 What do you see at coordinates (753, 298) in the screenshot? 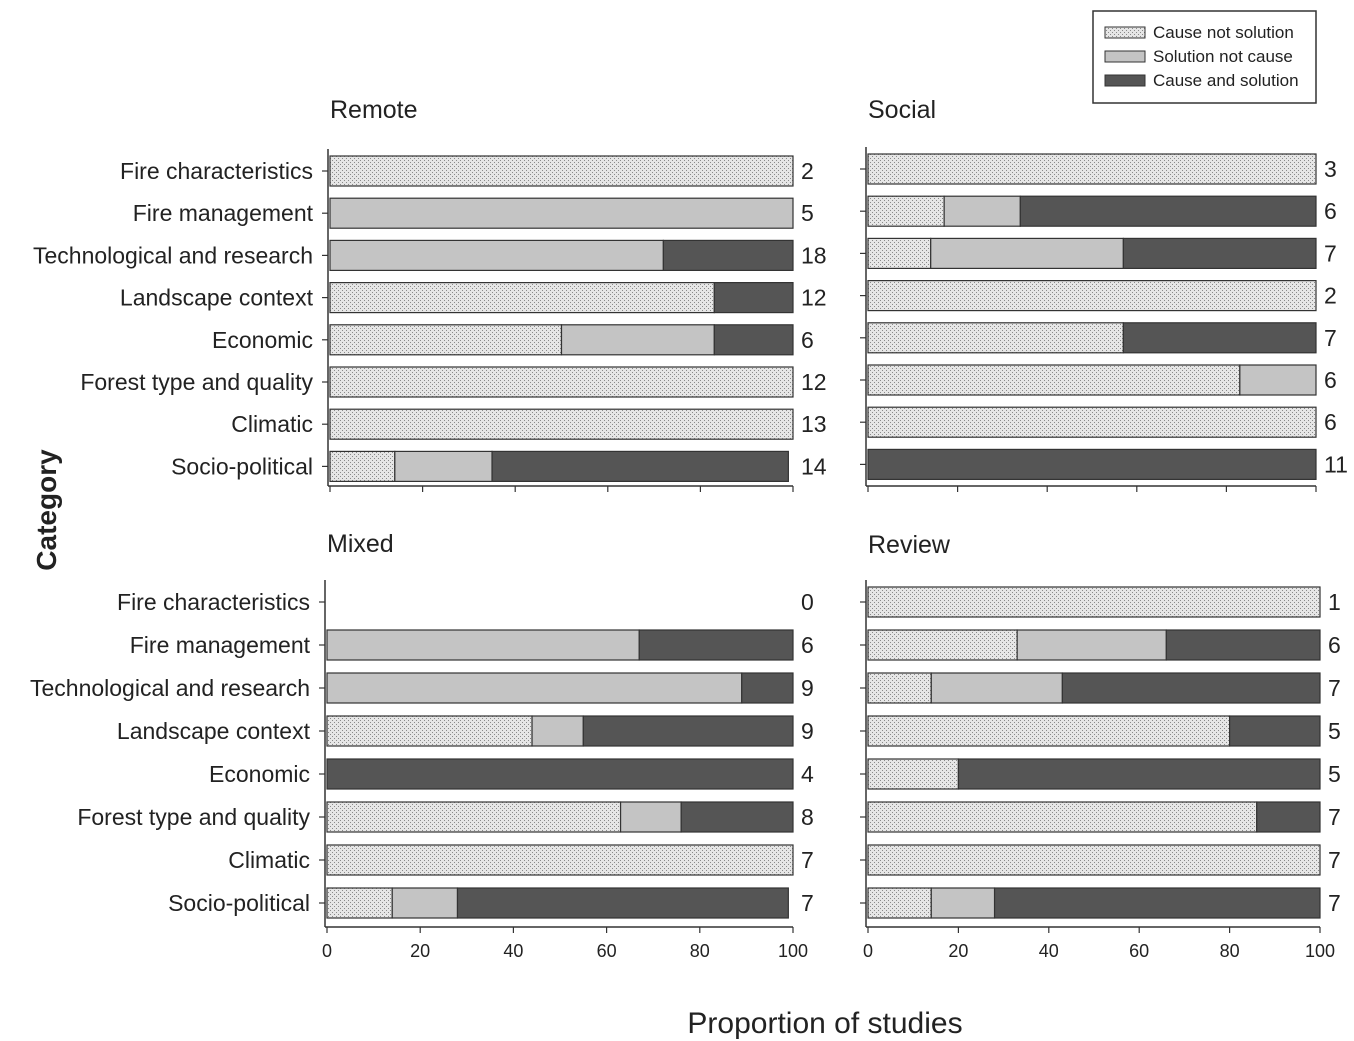
I see `bar-remote-landscape-context-cause-and-solution` at bounding box center [753, 298].